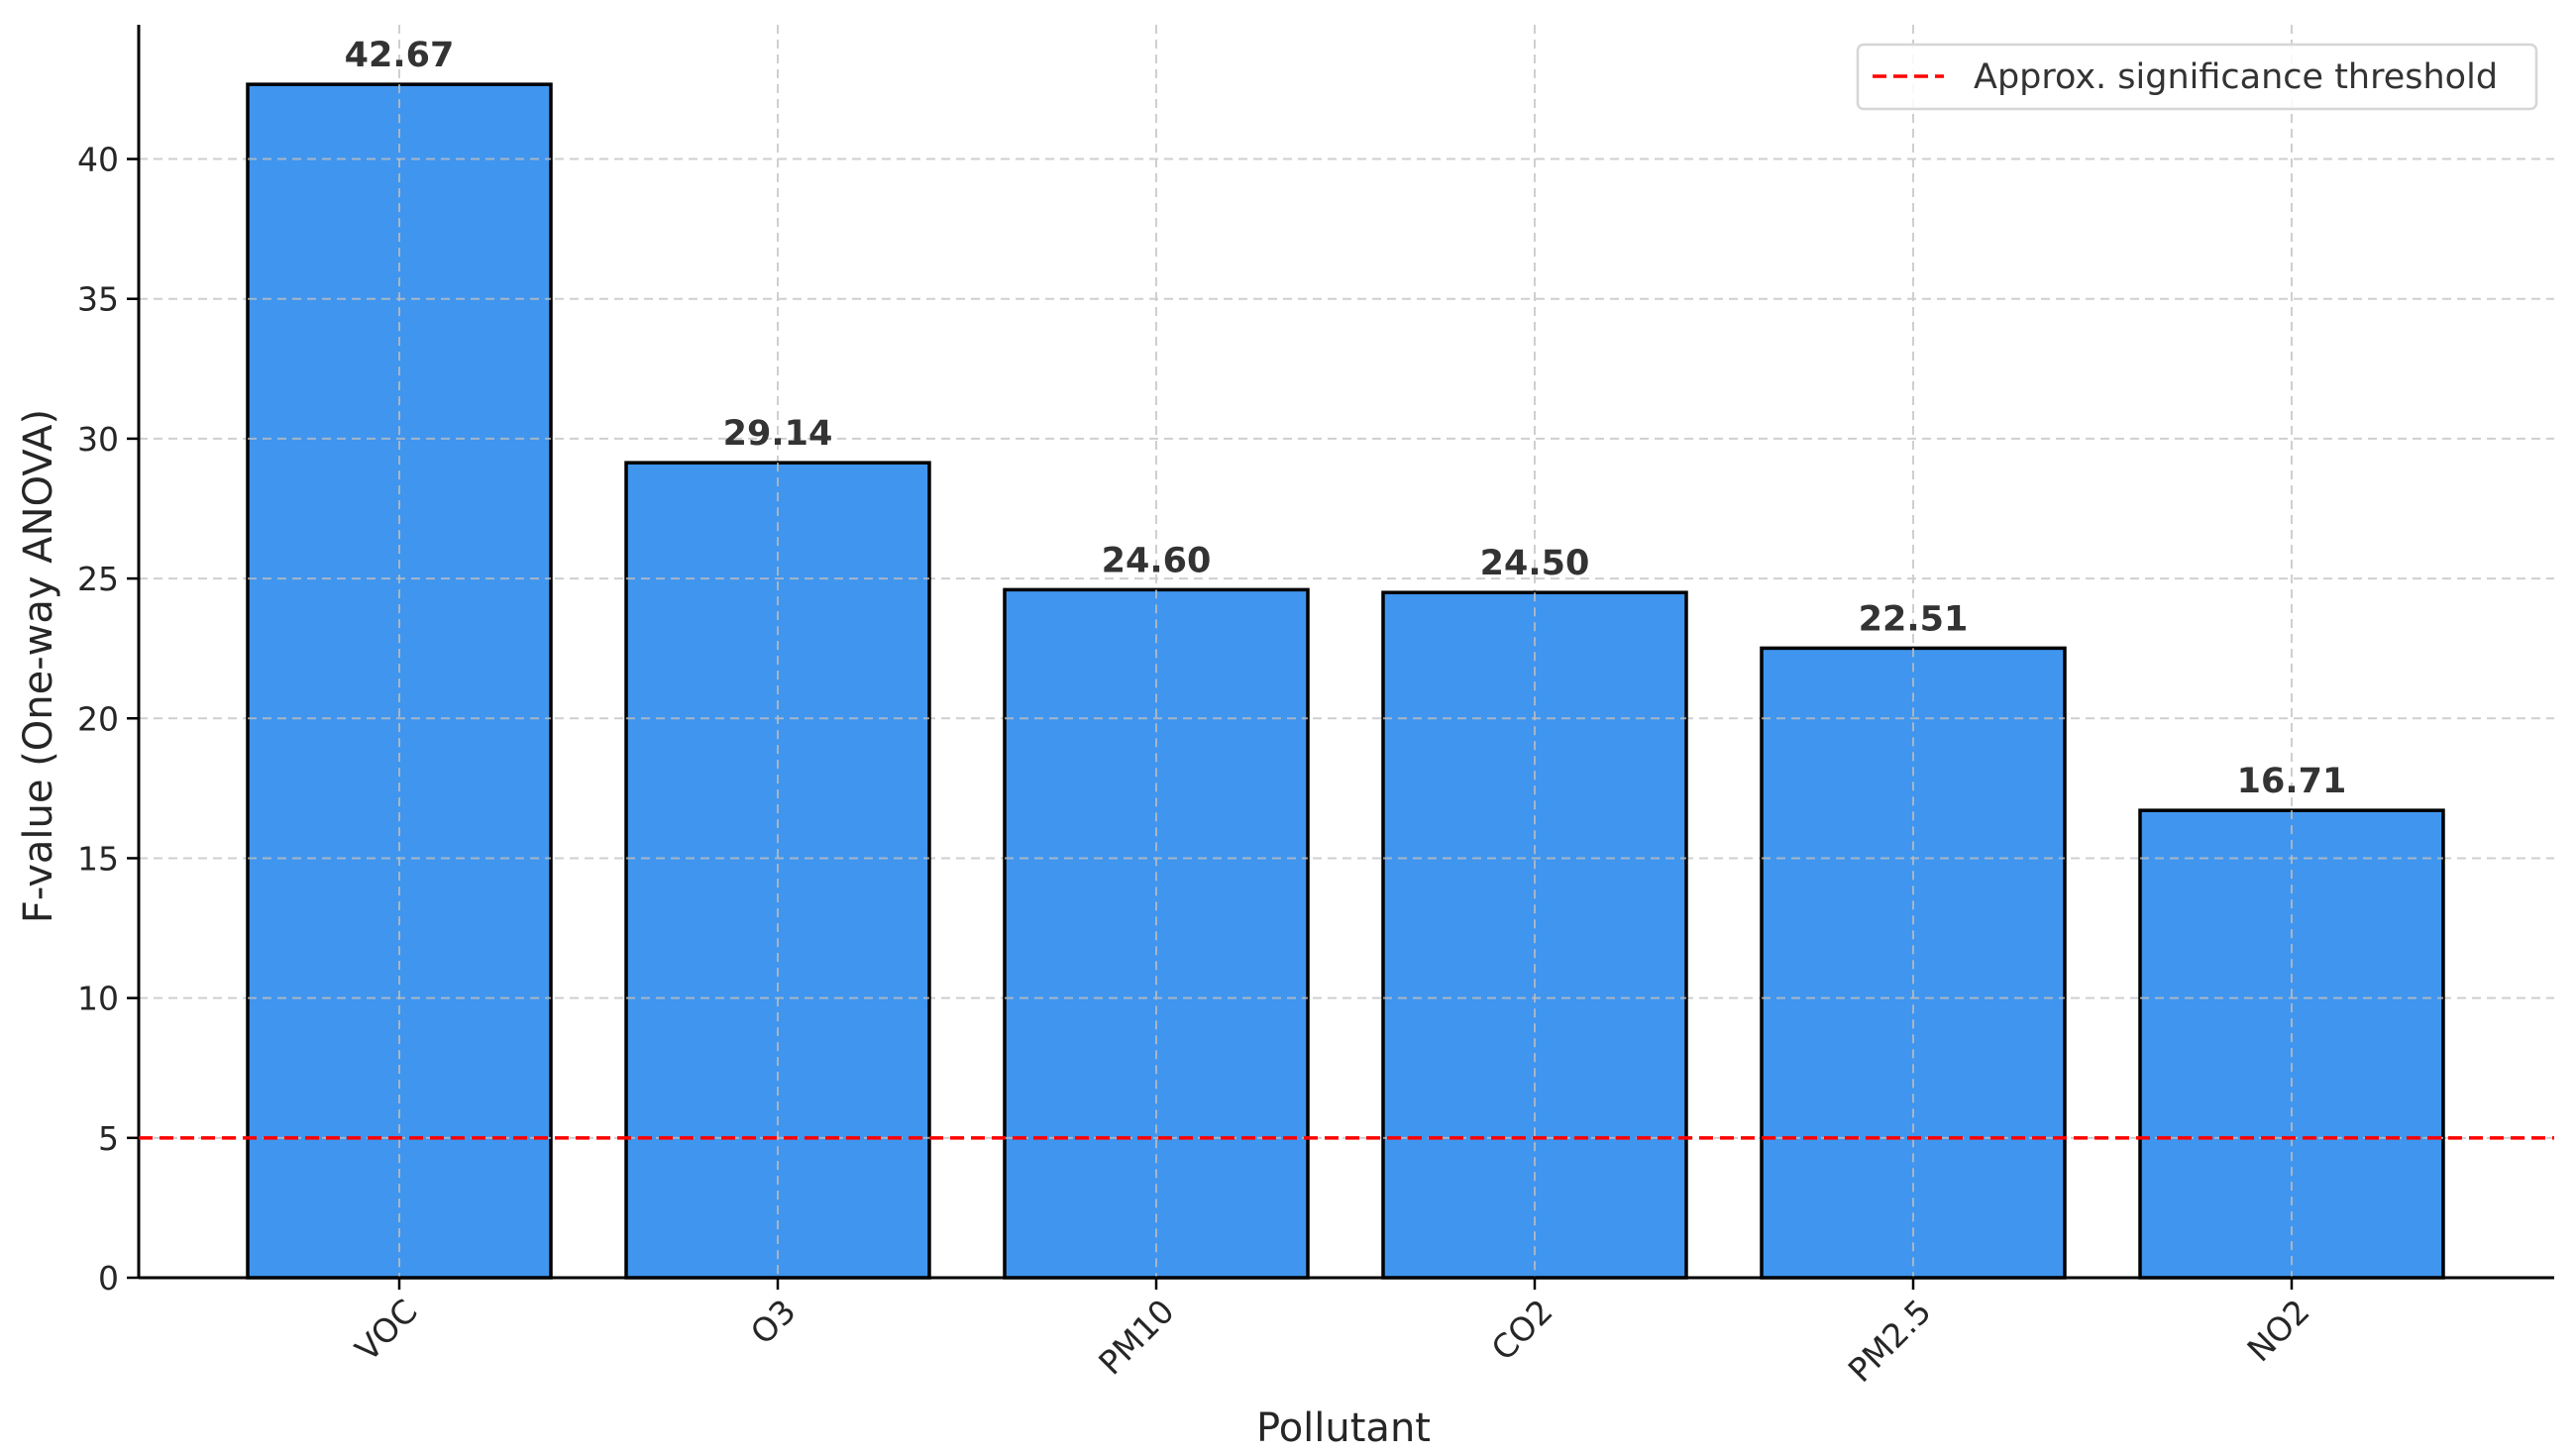 The height and width of the screenshot is (1456, 2576). I want to click on y-tick-label: 30, so click(98, 439).